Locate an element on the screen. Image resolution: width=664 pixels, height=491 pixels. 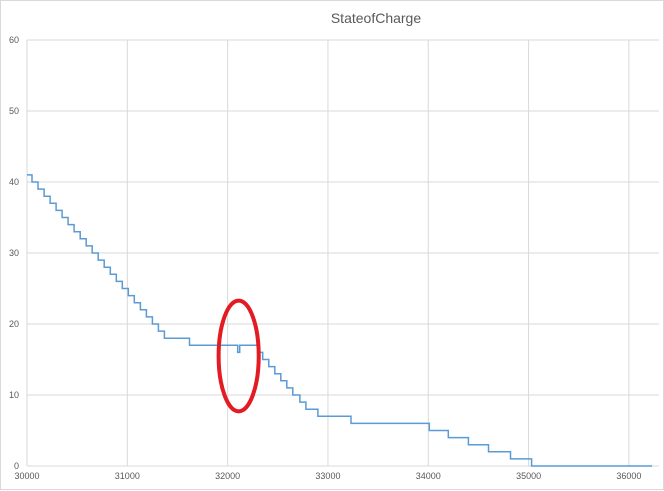
annotation-layer is located at coordinates (238, 356).